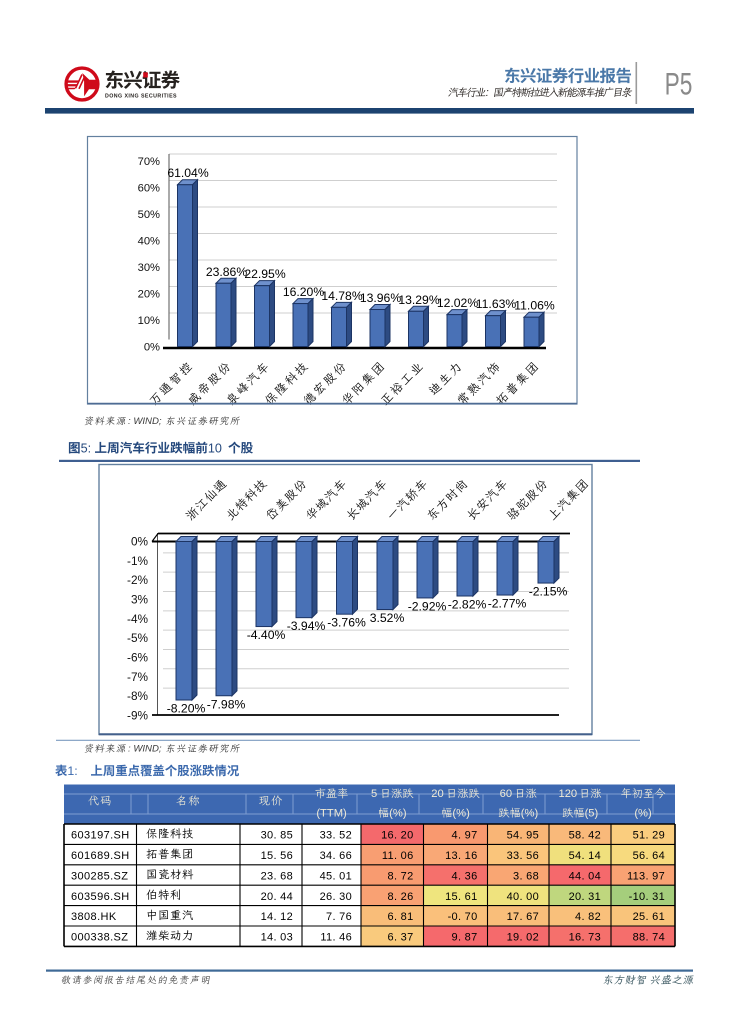  What do you see at coordinates (137, 715) in the screenshot?
I see `svg-text: -9%` at bounding box center [137, 715].